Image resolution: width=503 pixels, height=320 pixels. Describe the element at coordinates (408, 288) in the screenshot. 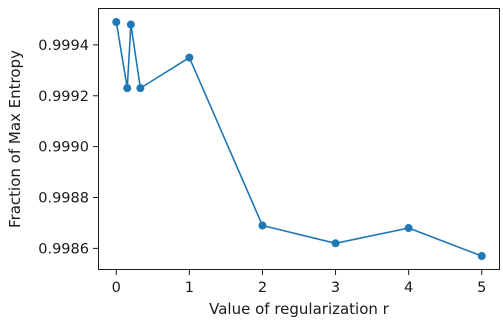

I see `x-tick-label: 4` at that location.